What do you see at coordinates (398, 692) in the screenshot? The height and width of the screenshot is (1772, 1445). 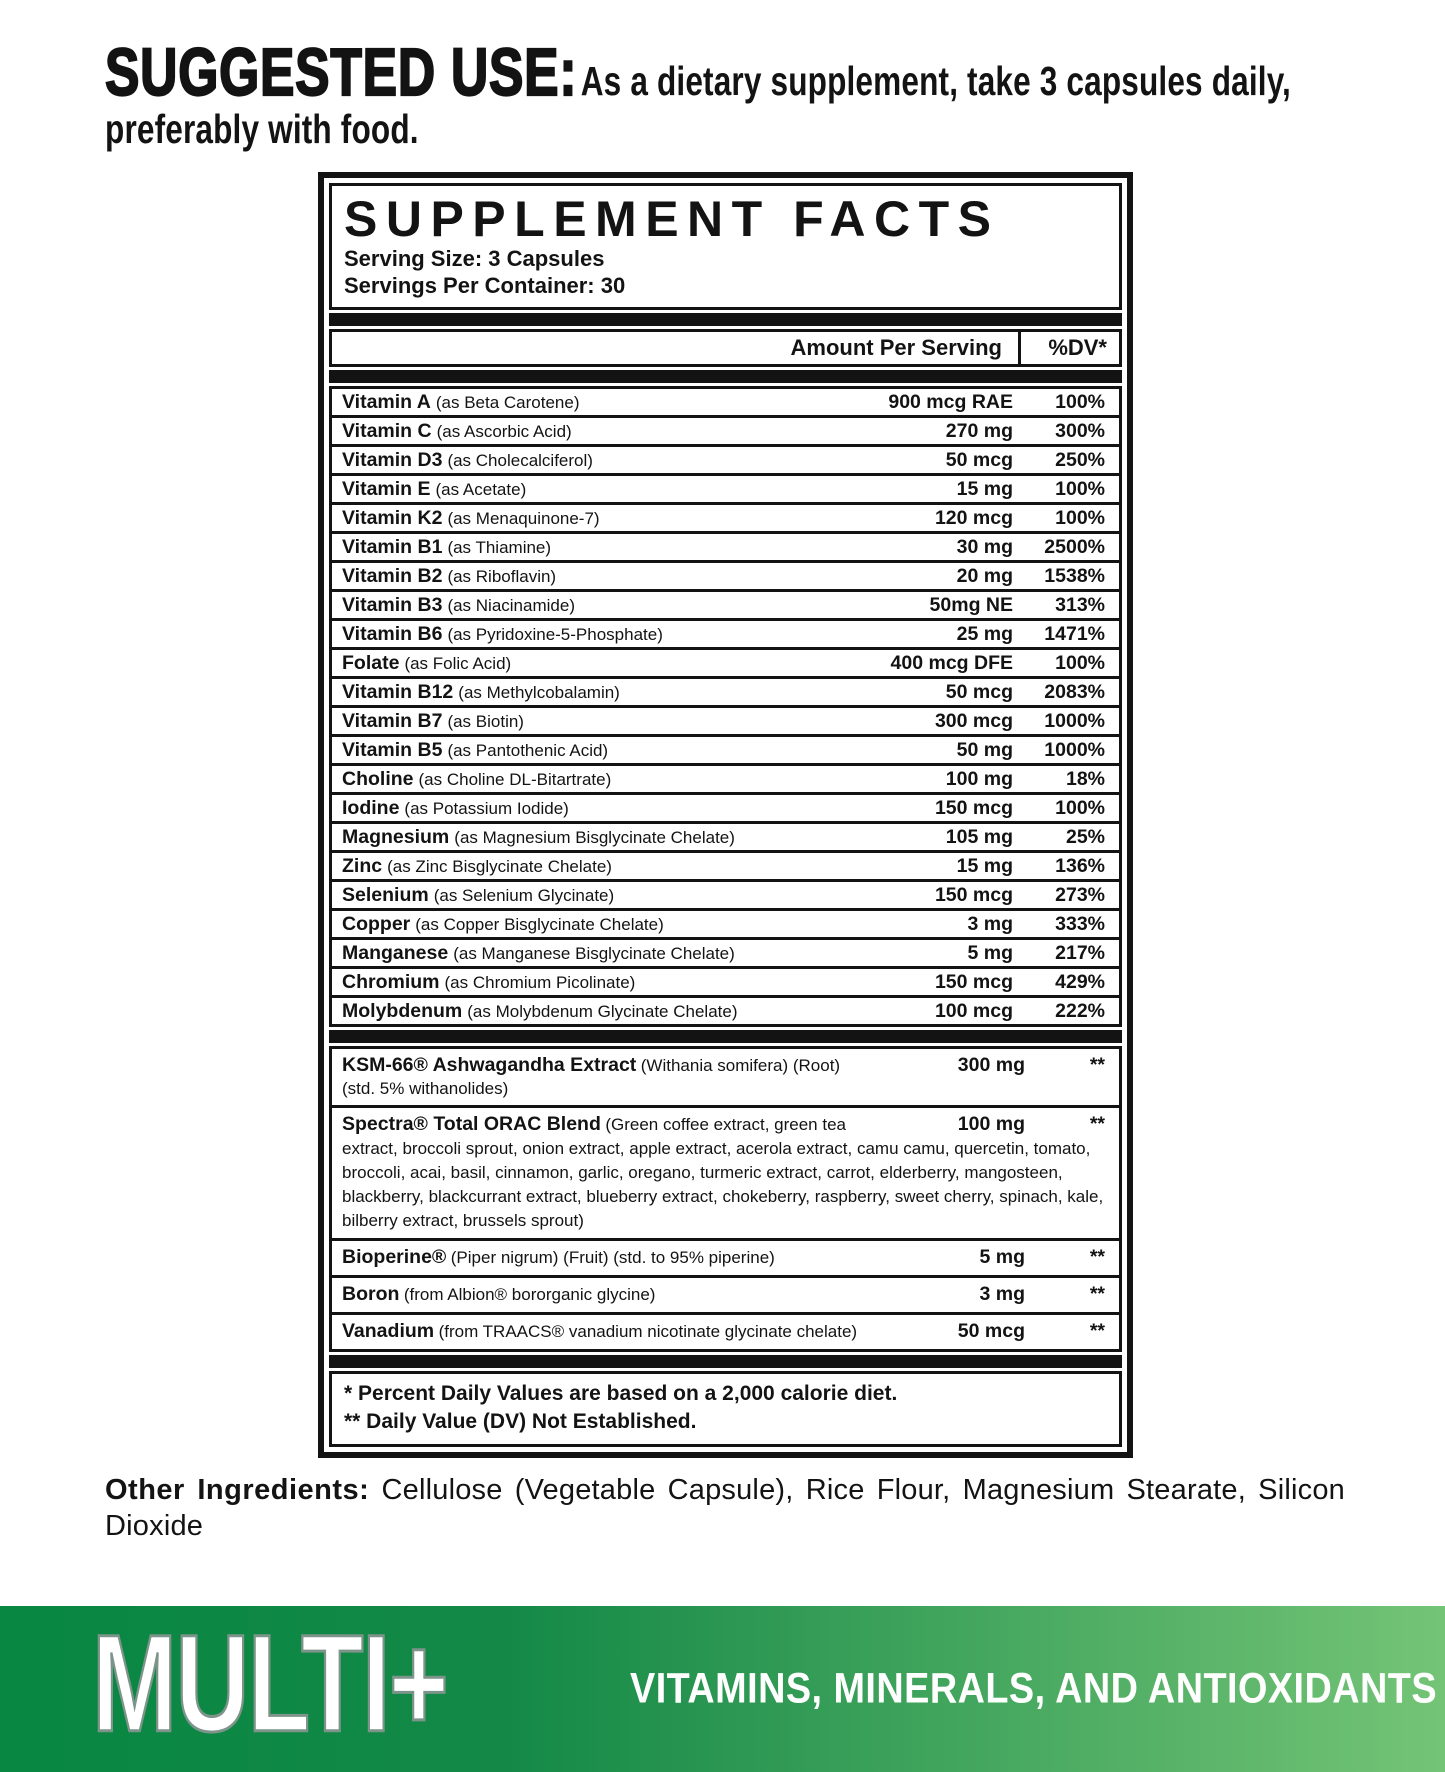 I see `nutrient-name: Vitamin B12` at bounding box center [398, 692].